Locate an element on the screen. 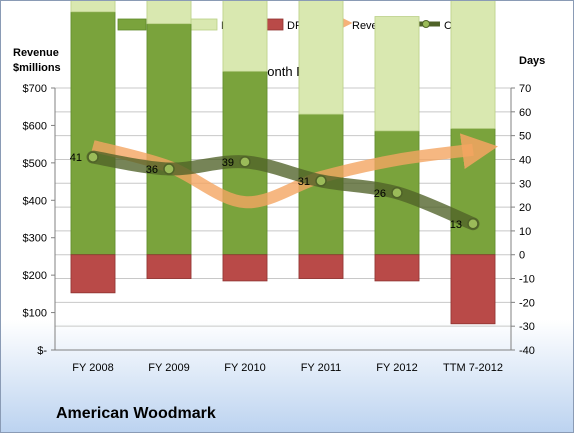 Image resolution: width=574 pixels, height=434 pixels. left-tick-label: $- is located at coordinates (42, 351).